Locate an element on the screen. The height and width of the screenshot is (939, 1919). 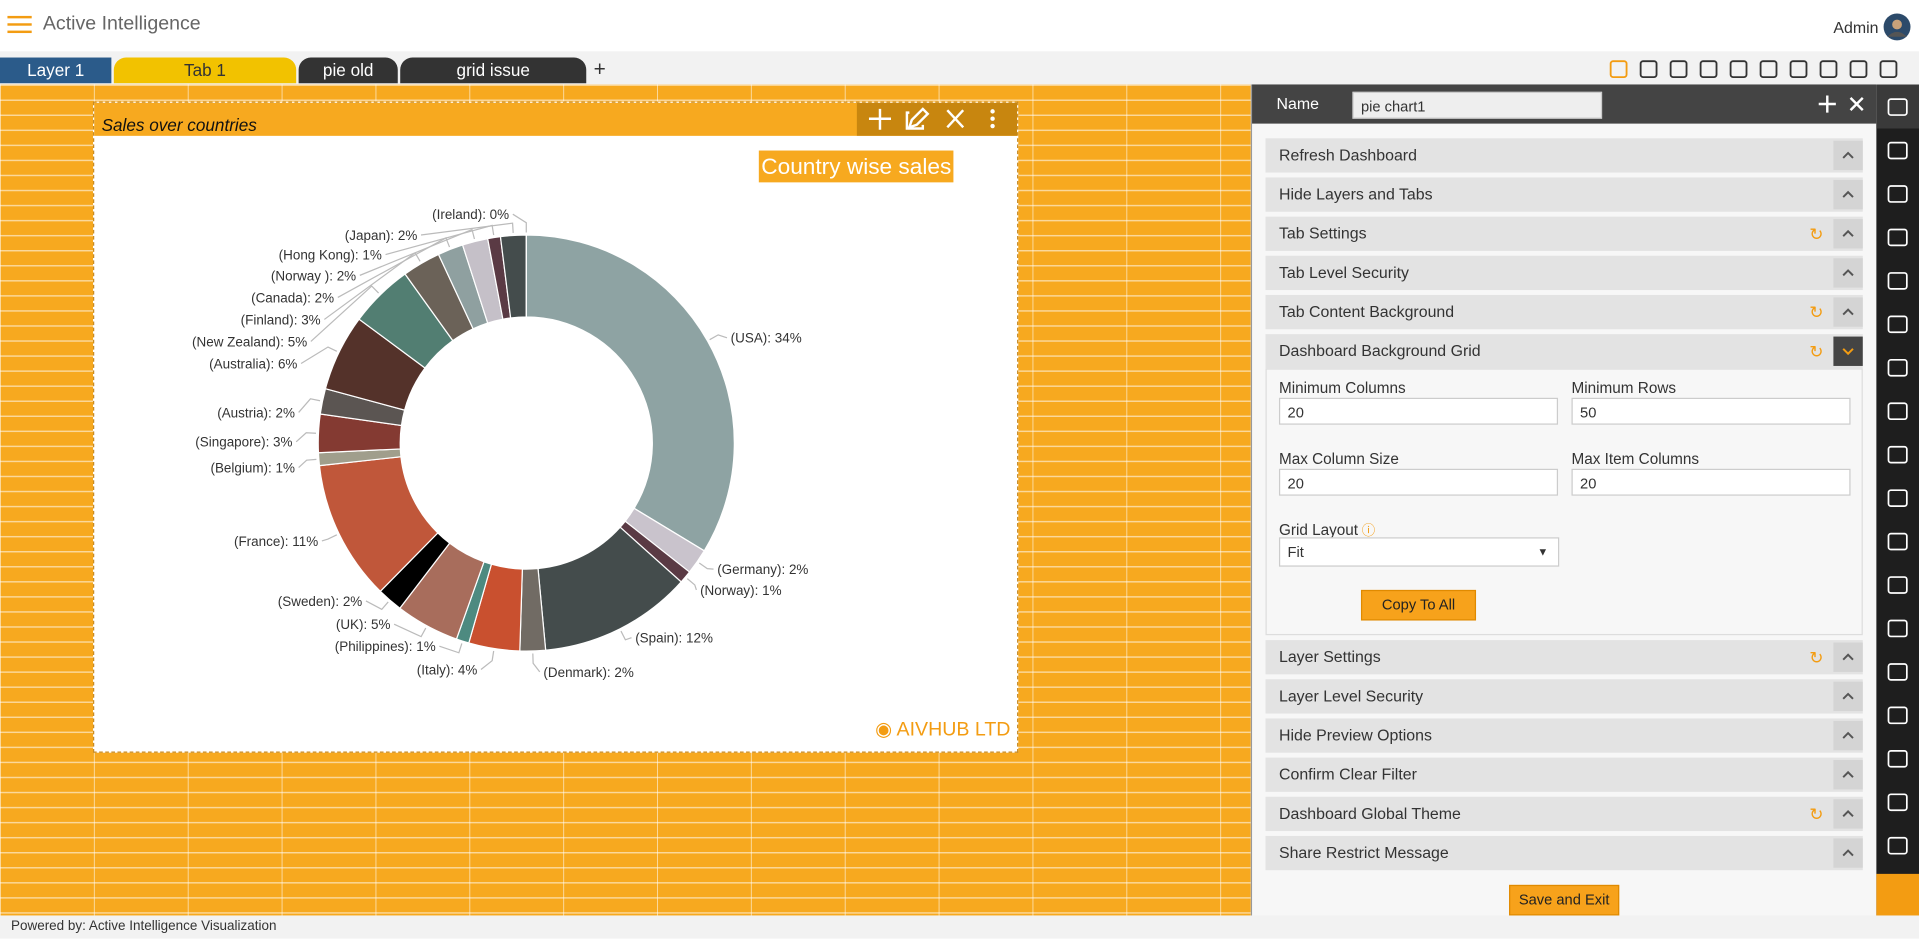
section-header: Dashboard Global Theme ↻ is located at coordinates (1564, 814).